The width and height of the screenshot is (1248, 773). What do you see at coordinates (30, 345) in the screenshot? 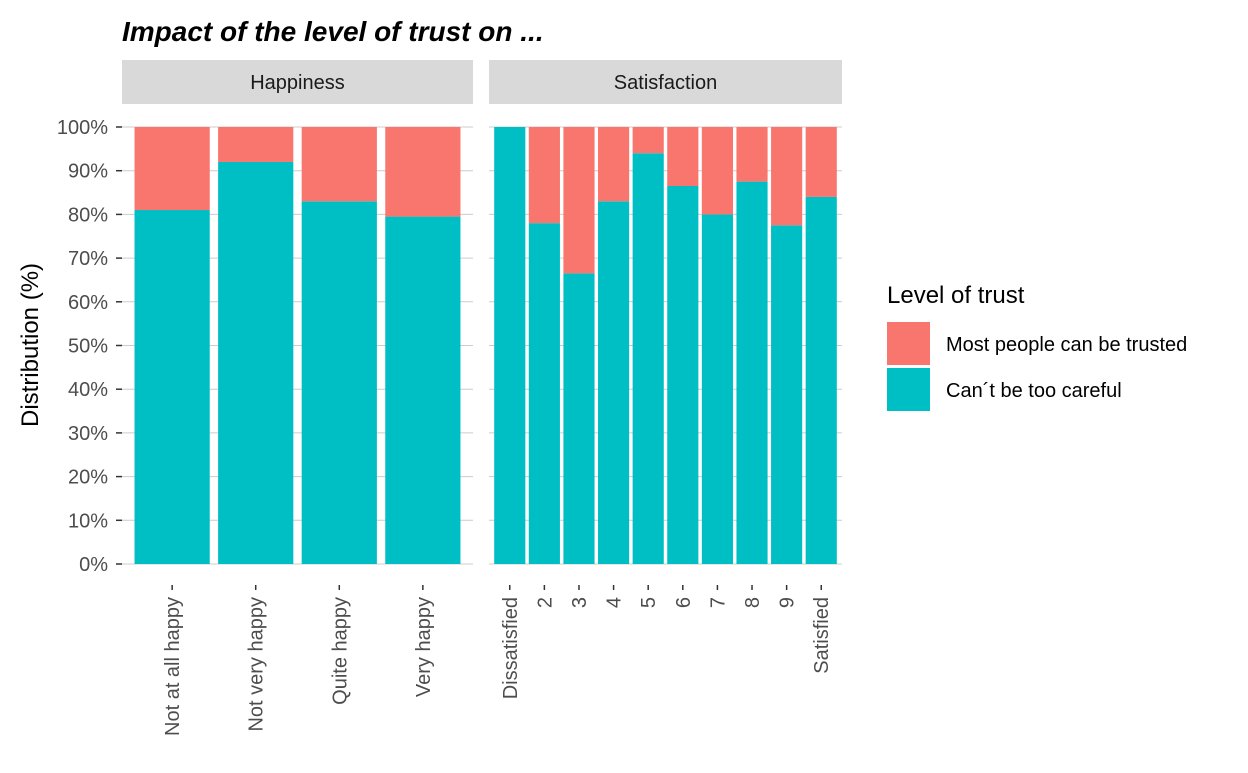
I see `y-axis-label: Distribution (%)` at bounding box center [30, 345].